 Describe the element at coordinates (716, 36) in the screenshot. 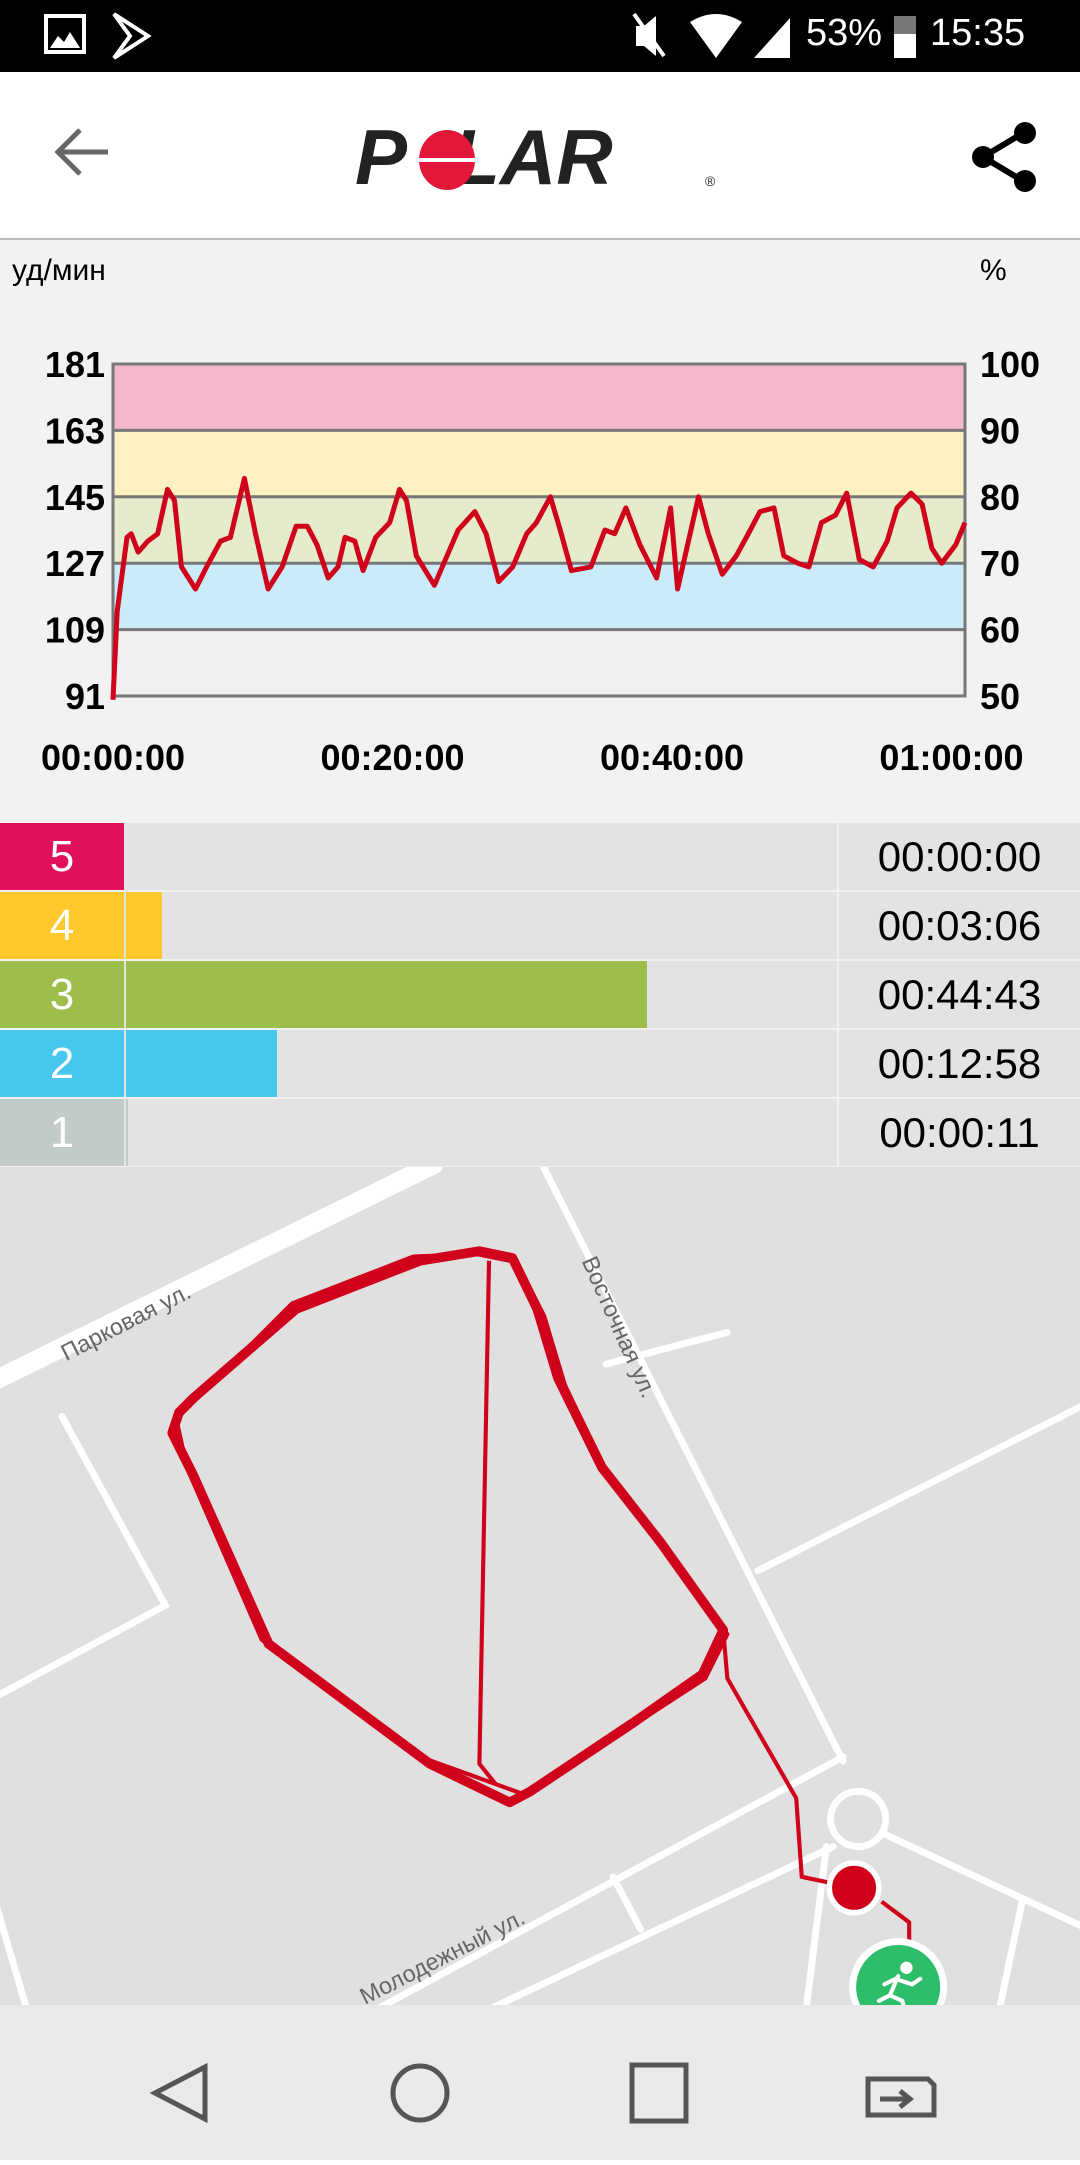

I see `wifi-icon` at that location.